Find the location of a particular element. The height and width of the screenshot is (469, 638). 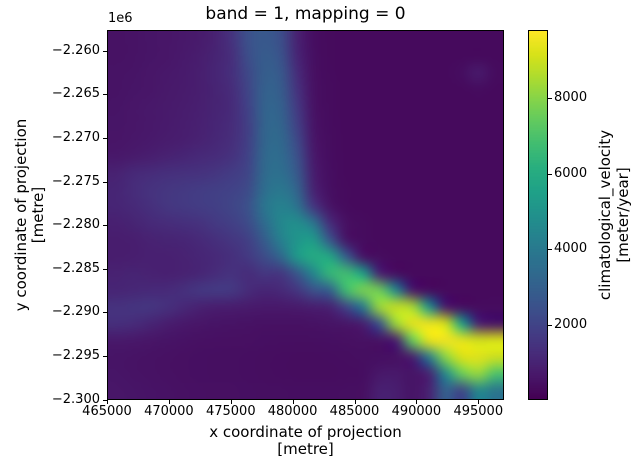

x-tick-label: 495000 is located at coordinates (478, 411).